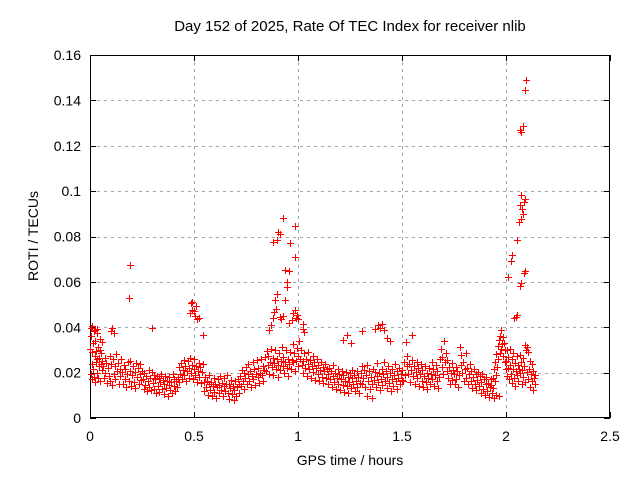 This screenshot has width=640, height=480. Describe the element at coordinates (72, 191) in the screenshot. I see `y-tick-label: 0.1` at that location.